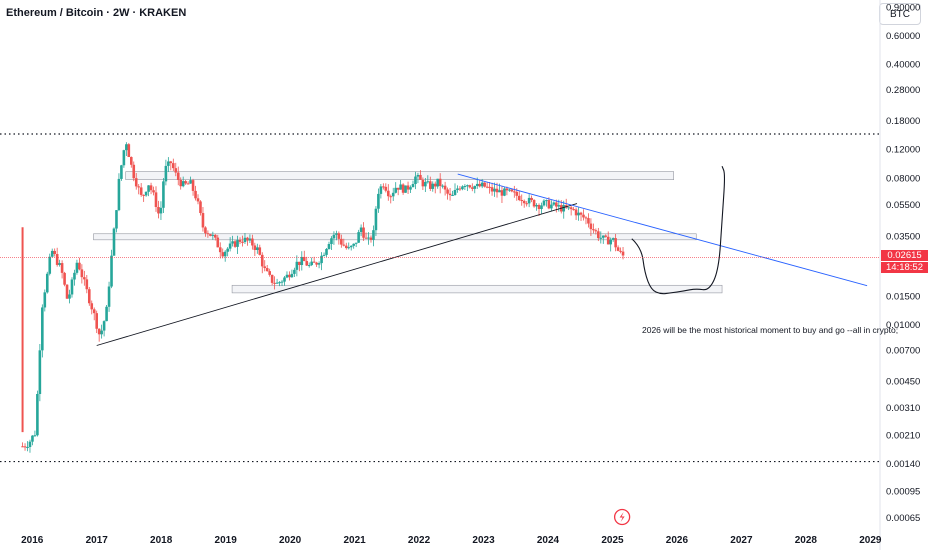  I want to click on x-tick-label: 2021, so click(354, 540).